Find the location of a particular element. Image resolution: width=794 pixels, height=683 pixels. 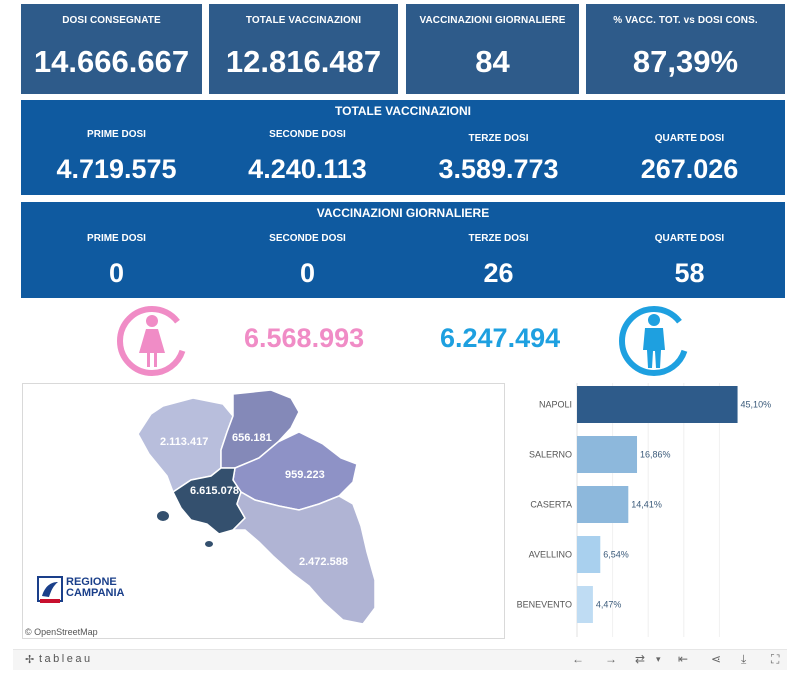

kpi-totale-vaccinazioni: TOTALE VACCINAZIONI 12.816.487 is located at coordinates (303, 49).